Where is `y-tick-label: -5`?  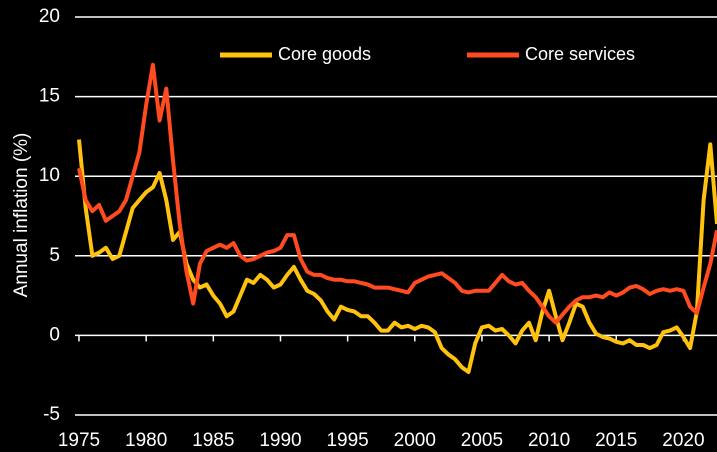 y-tick-label: -5 is located at coordinates (51, 414).